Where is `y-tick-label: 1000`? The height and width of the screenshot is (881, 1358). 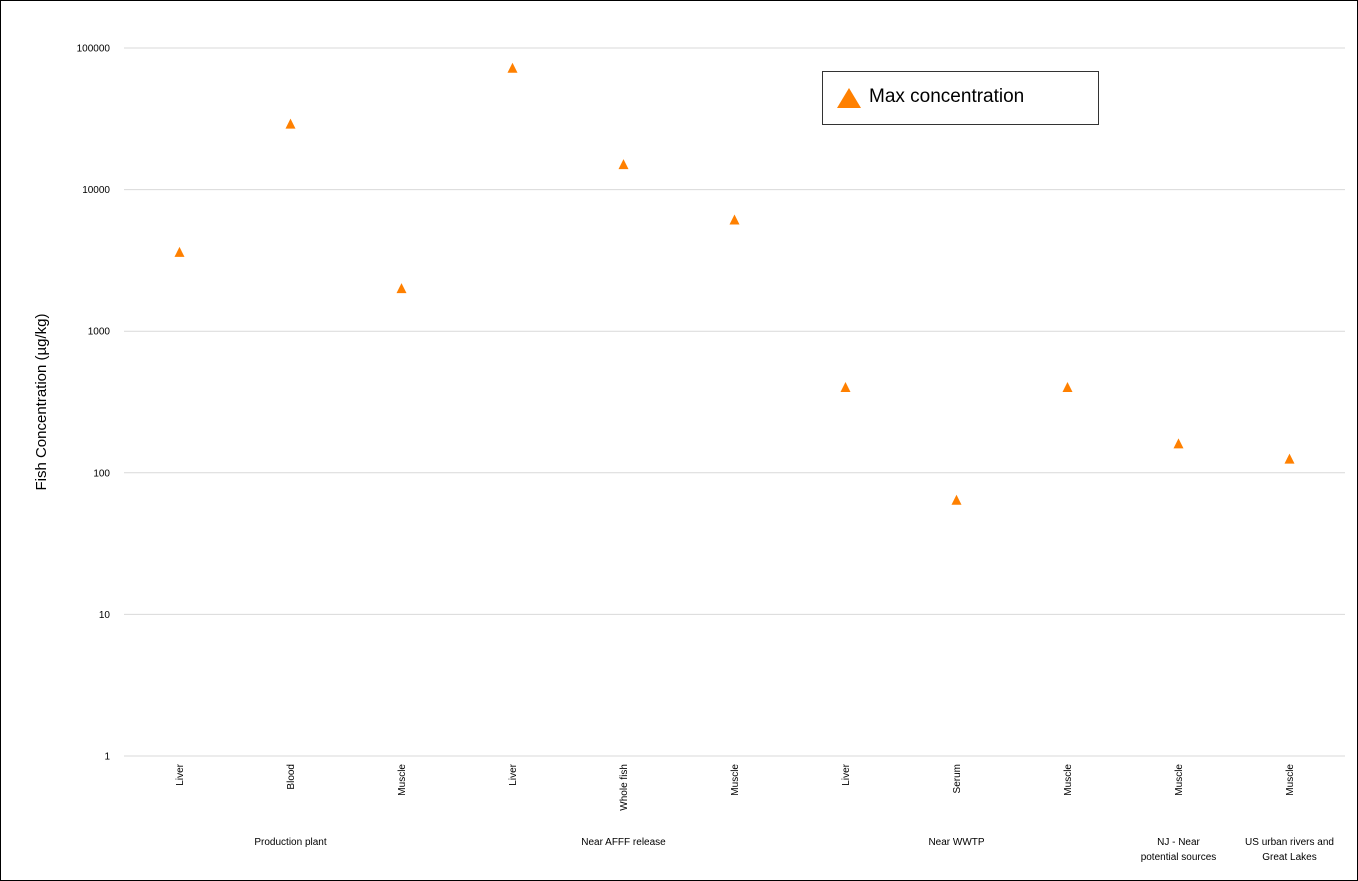
y-tick-label: 1000 is located at coordinates (99, 332).